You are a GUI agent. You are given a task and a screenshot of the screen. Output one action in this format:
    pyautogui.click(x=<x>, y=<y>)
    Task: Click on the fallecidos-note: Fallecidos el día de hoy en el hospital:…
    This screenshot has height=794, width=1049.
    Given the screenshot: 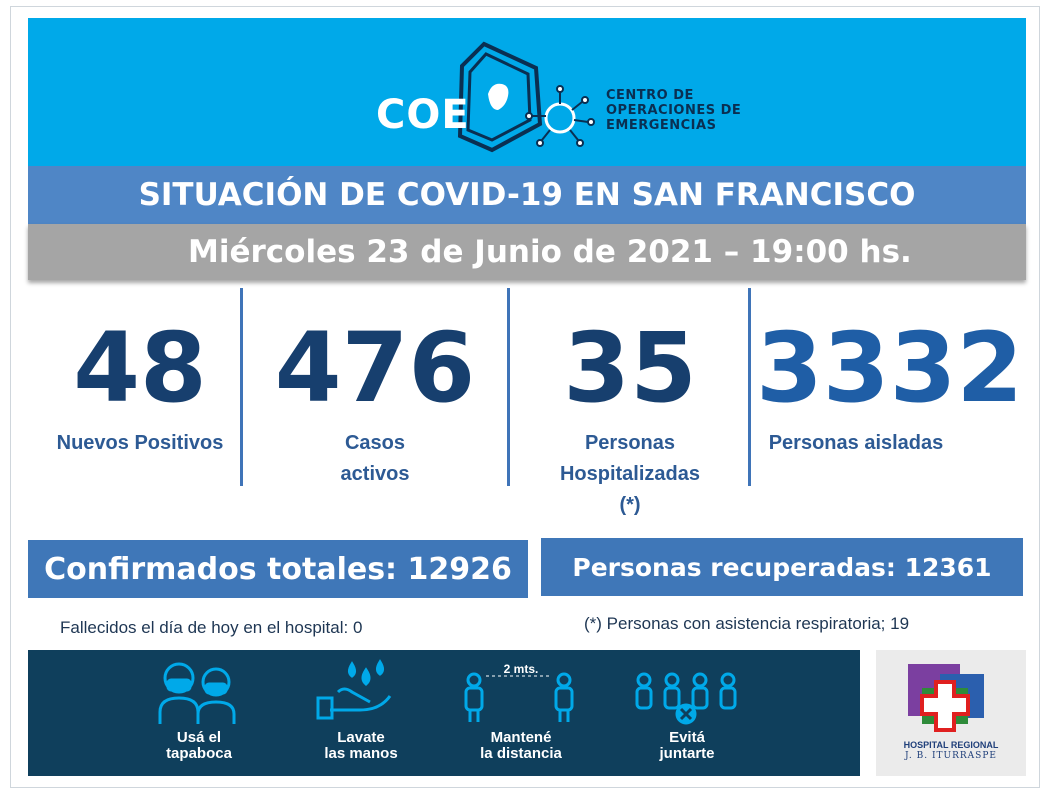 What is the action you would take?
    pyautogui.click(x=211, y=627)
    